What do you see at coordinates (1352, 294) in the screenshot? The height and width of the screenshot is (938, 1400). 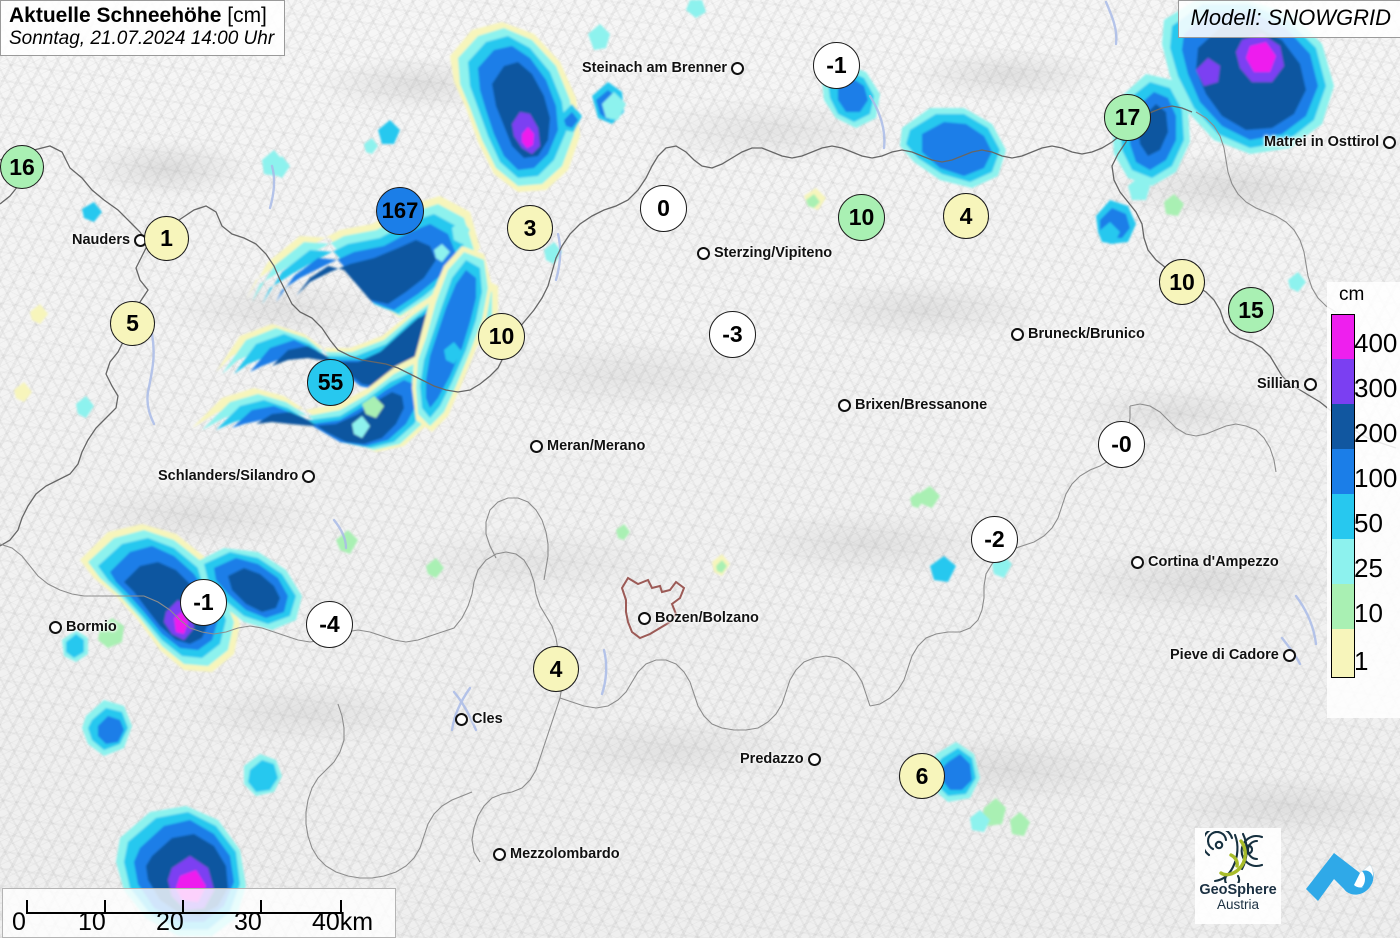 I see `legend-unit-label: cm` at bounding box center [1352, 294].